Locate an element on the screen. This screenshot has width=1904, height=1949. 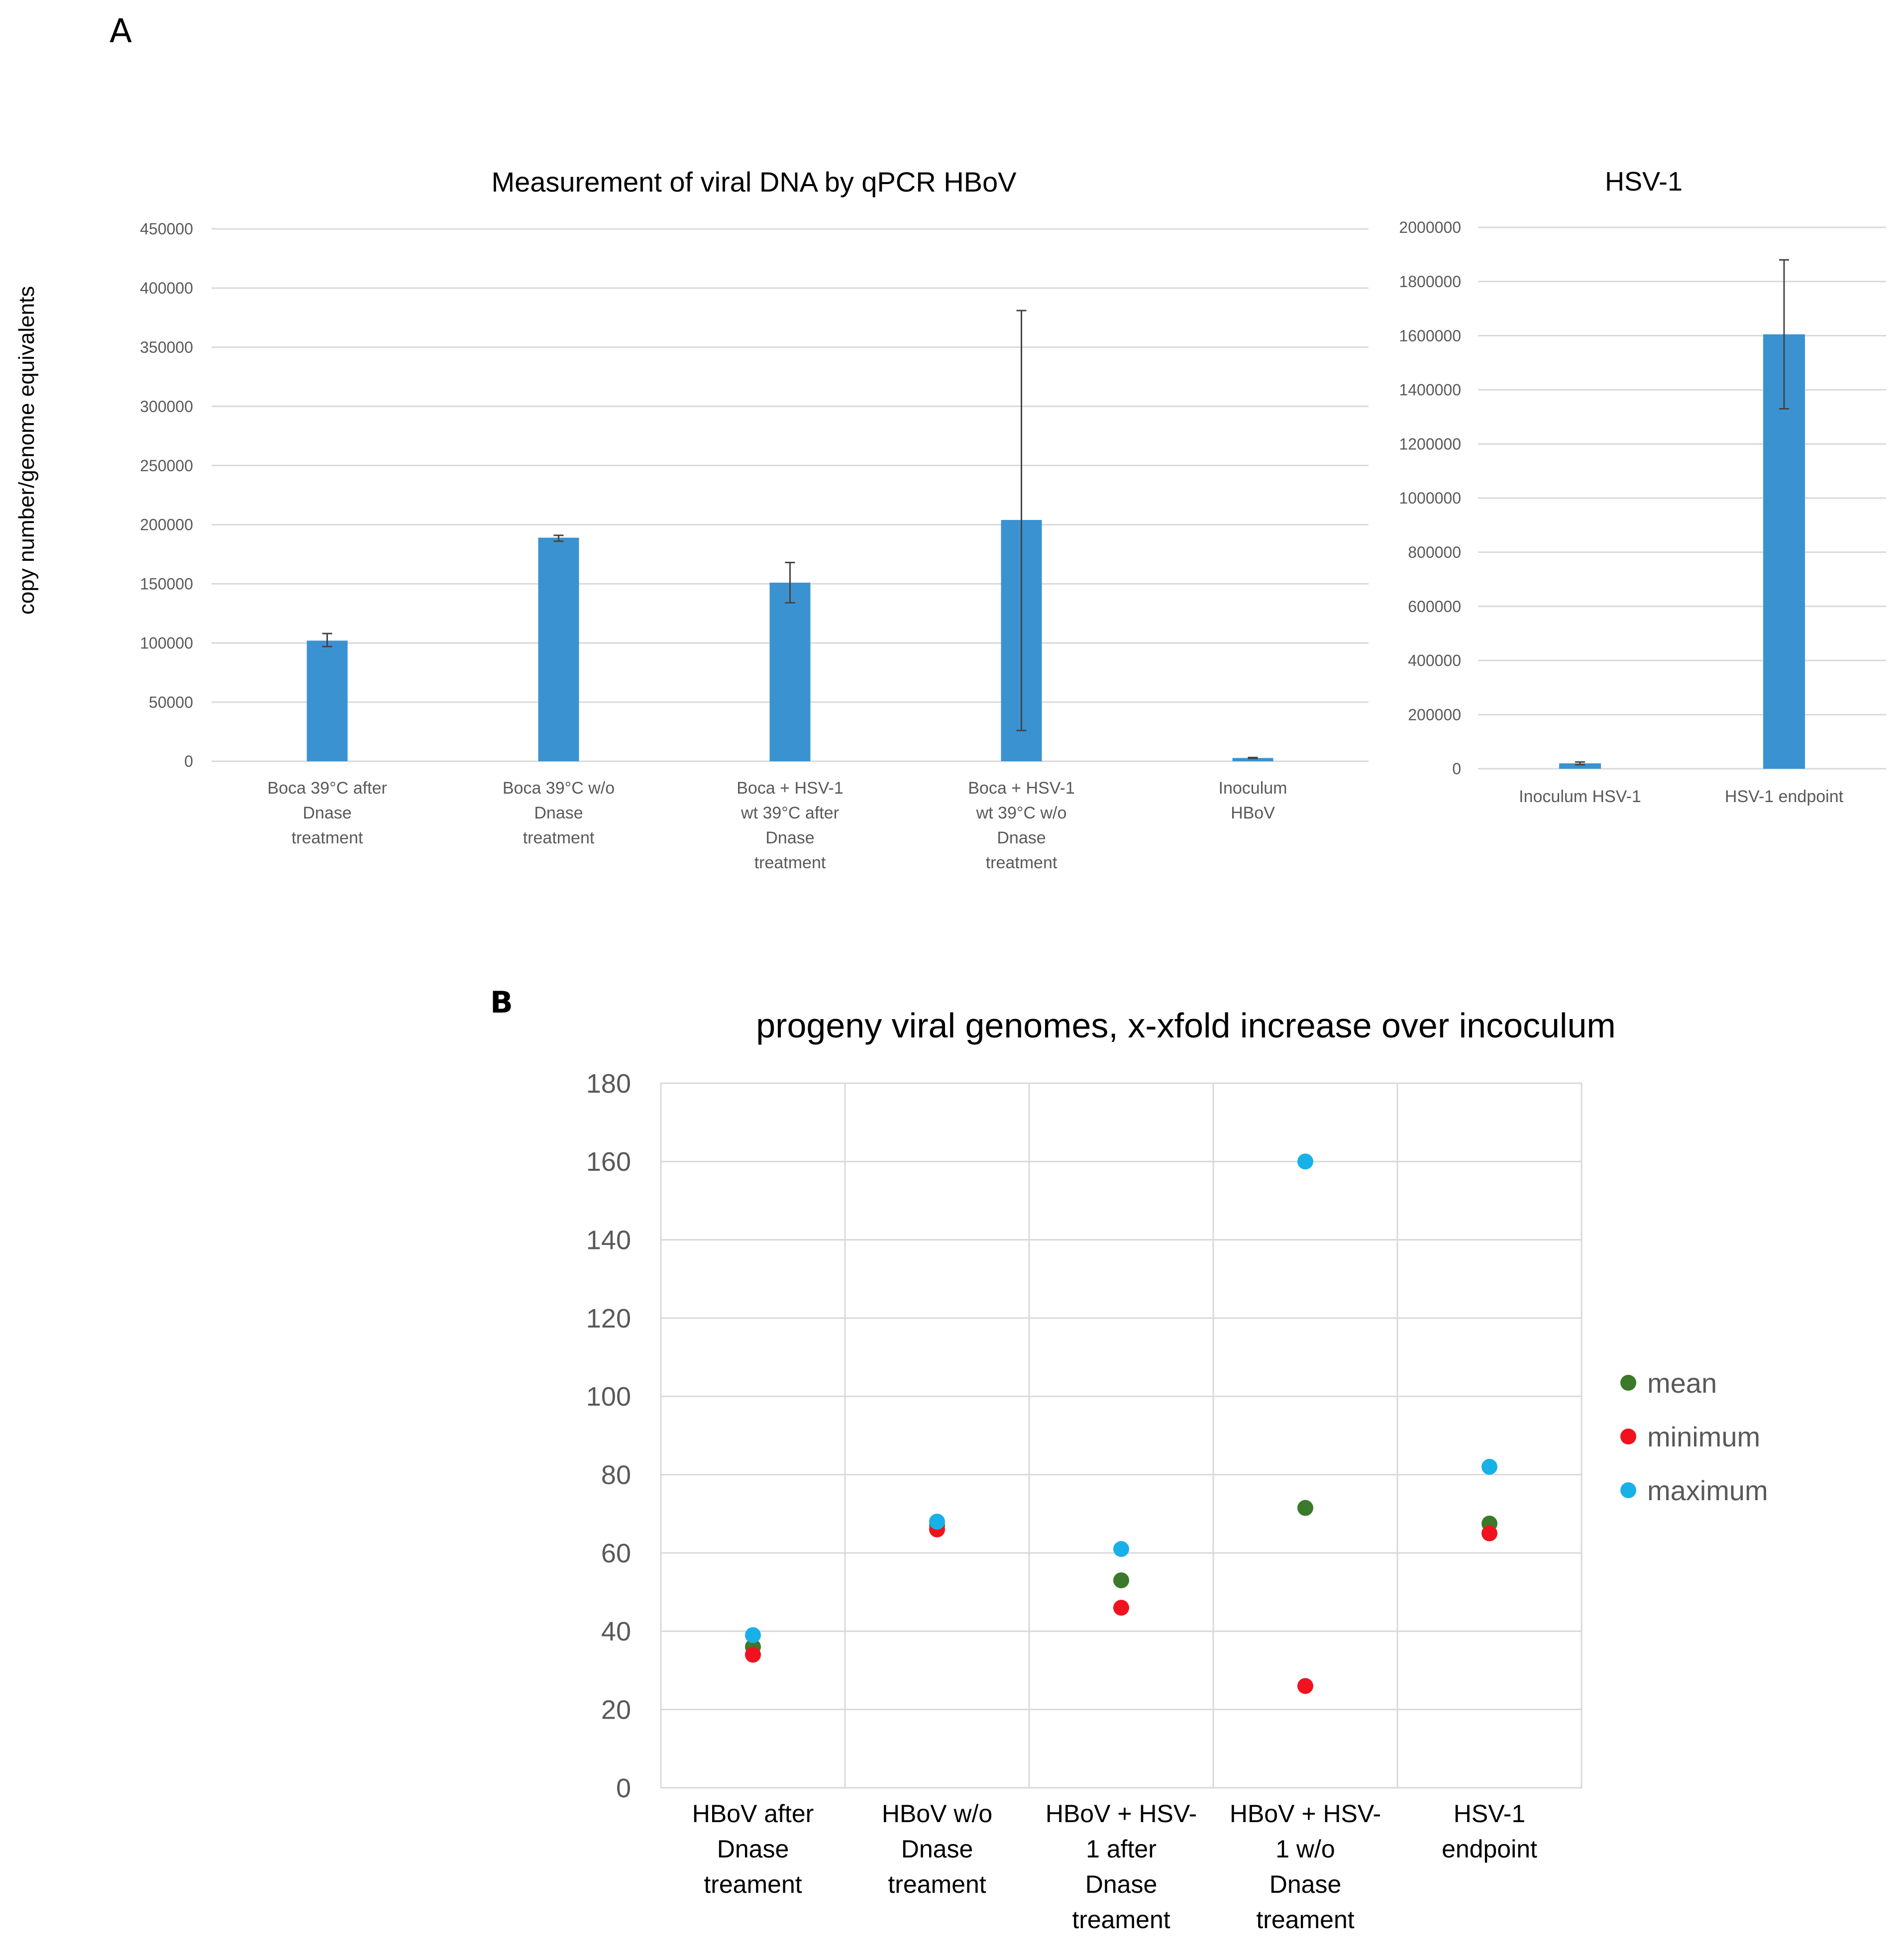
panel-b-label: B is located at coordinates (501, 1002).